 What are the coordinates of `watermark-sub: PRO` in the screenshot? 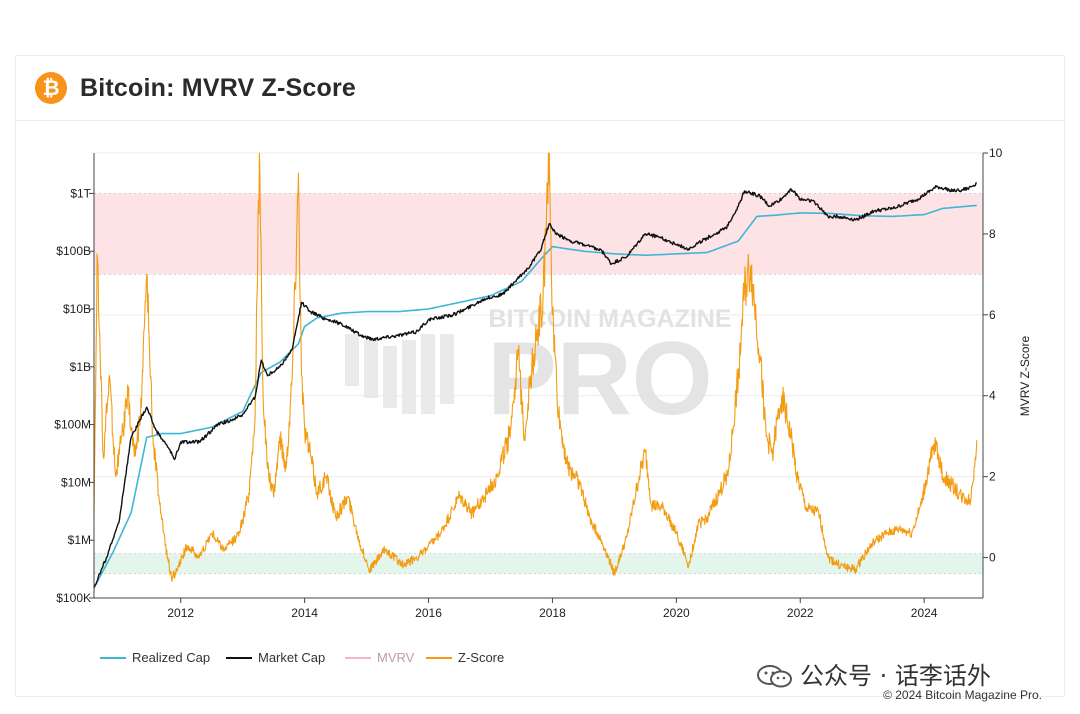 It's located at (599, 379).